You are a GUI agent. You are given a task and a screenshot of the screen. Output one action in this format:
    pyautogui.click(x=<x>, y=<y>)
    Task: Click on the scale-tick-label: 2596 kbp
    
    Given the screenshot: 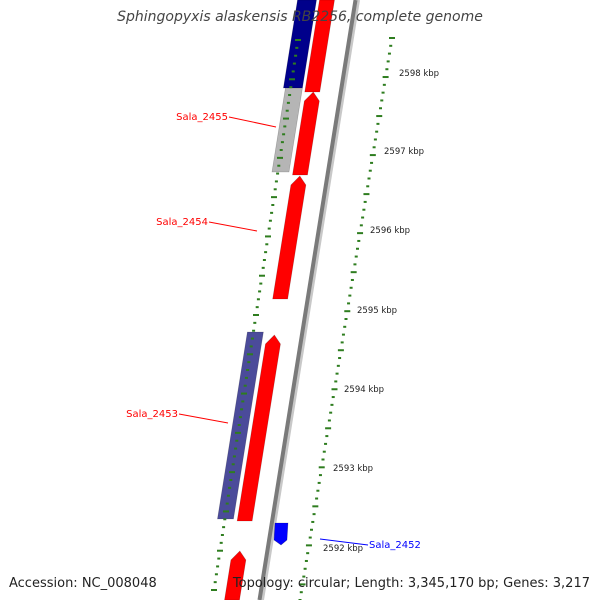 What is the action you would take?
    pyautogui.click(x=390, y=231)
    